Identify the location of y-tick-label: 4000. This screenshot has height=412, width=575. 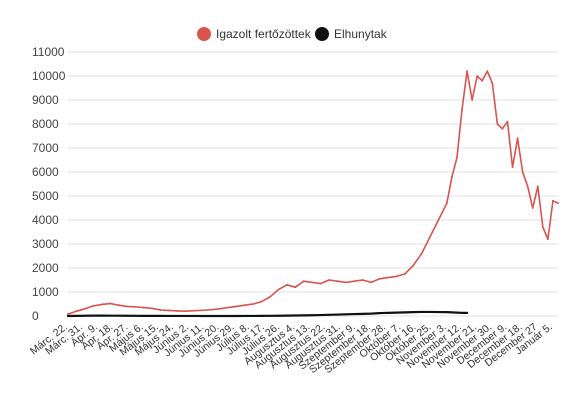
(45, 220).